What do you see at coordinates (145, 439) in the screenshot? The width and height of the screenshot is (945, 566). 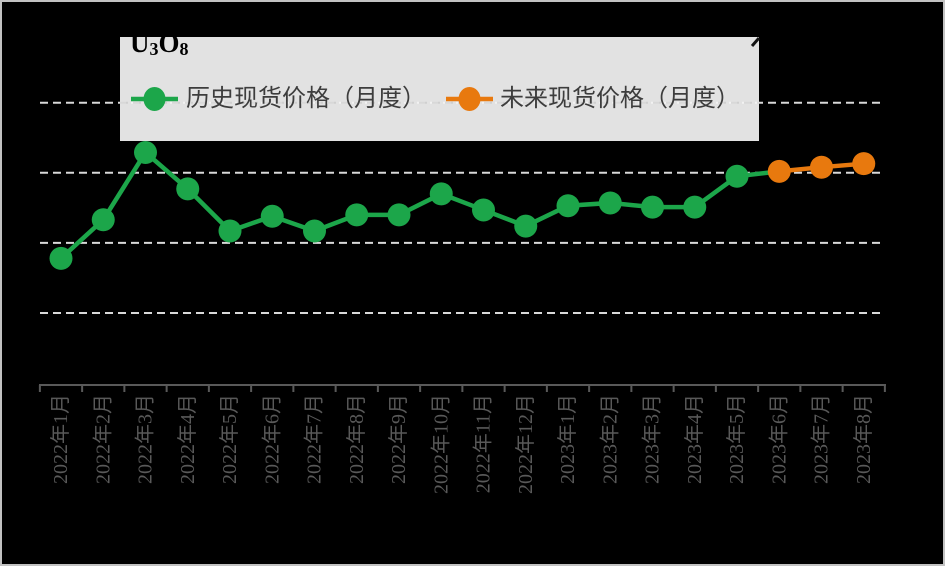 I see `x-tick-label: 2022年3月` at bounding box center [145, 439].